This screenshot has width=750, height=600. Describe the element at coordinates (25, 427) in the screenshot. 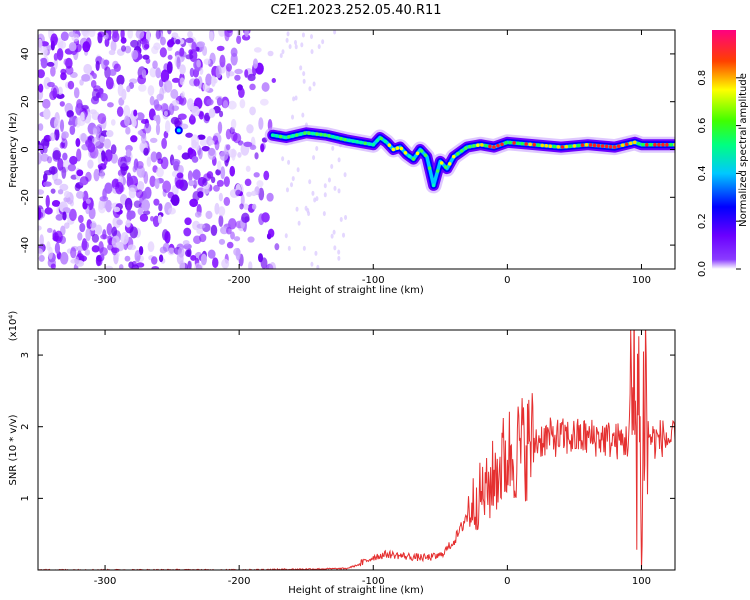

I see `y-tick-label: 2` at that location.